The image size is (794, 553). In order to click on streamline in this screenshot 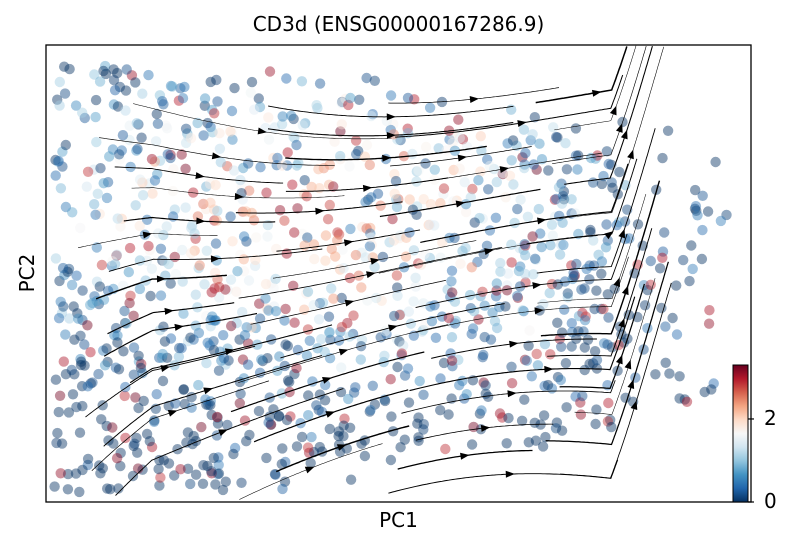, I will do `click(465, 459)`.